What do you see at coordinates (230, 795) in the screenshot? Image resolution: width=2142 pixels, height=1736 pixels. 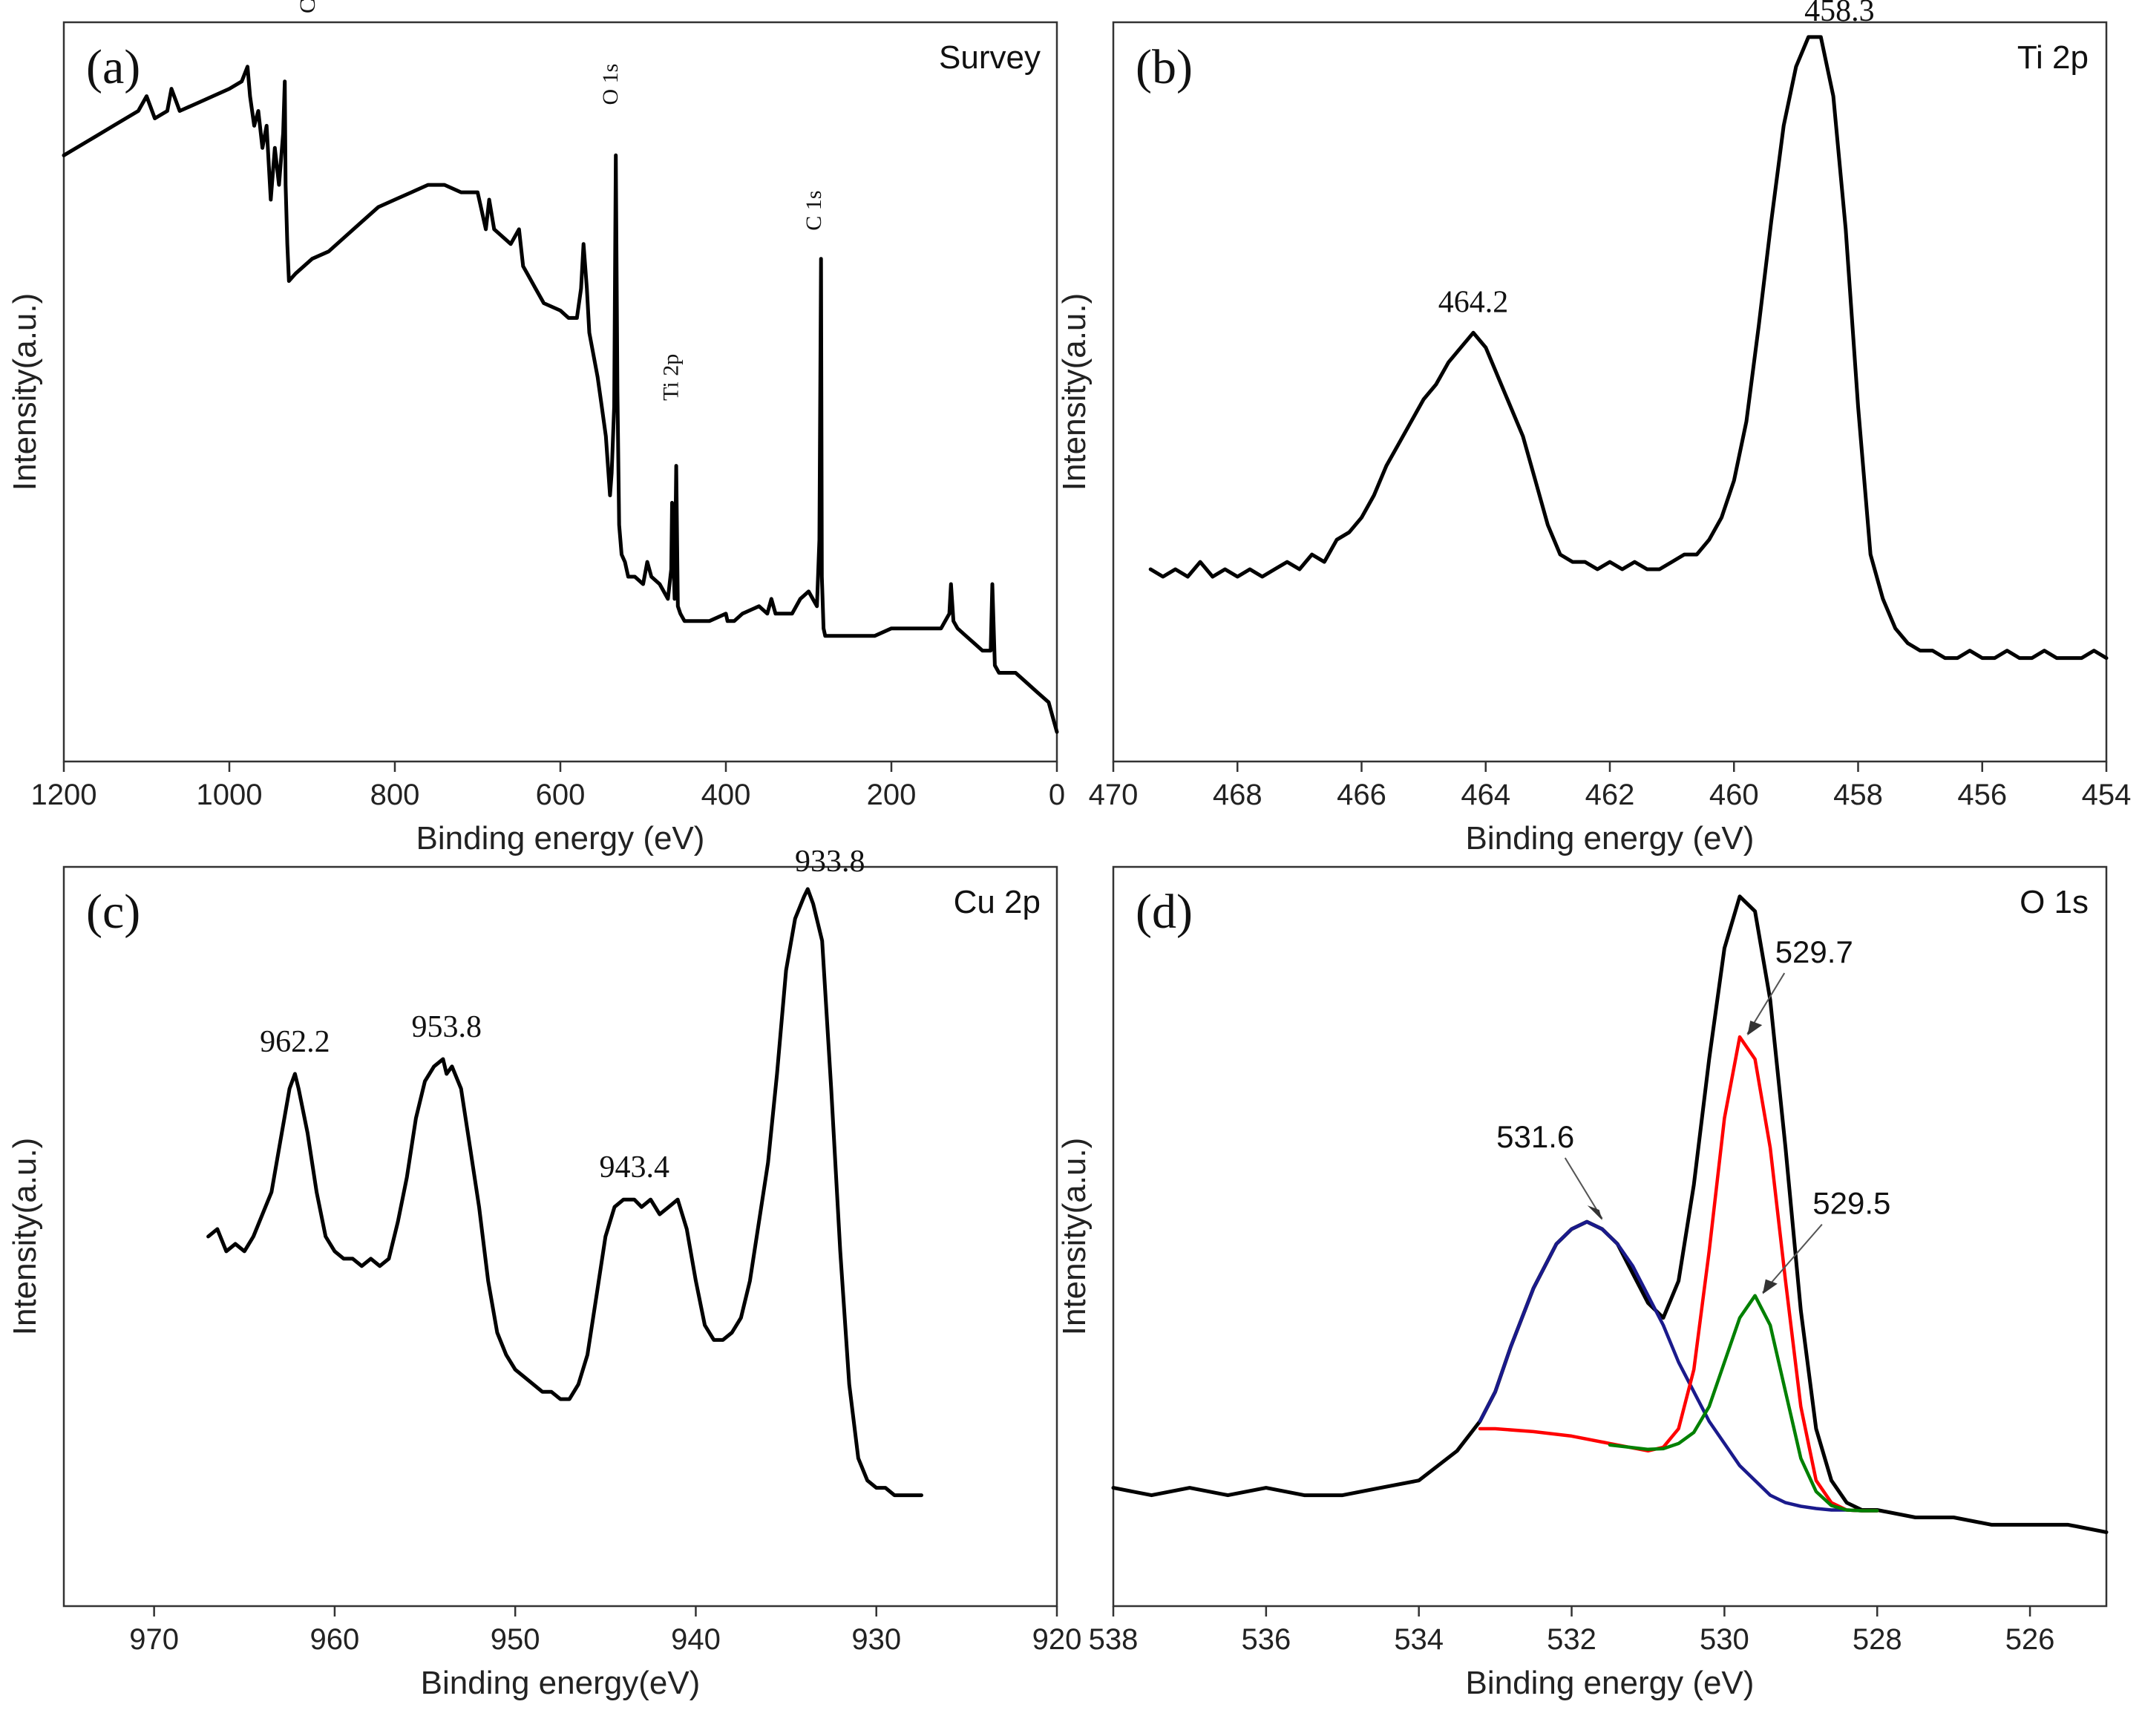 I see `x-tick-label: 1000` at bounding box center [230, 795].